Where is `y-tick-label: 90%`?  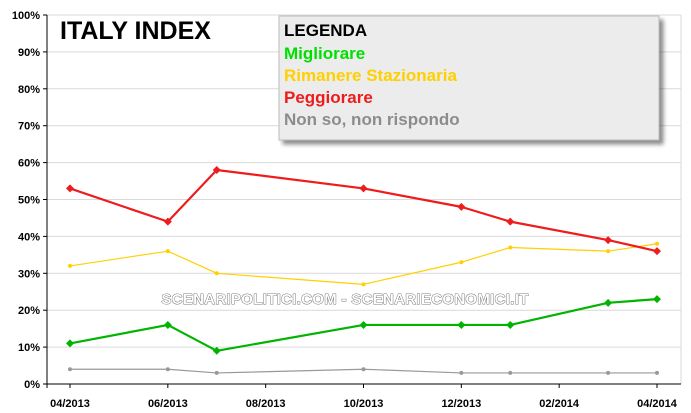 y-tick-label: 90% is located at coordinates (29, 53).